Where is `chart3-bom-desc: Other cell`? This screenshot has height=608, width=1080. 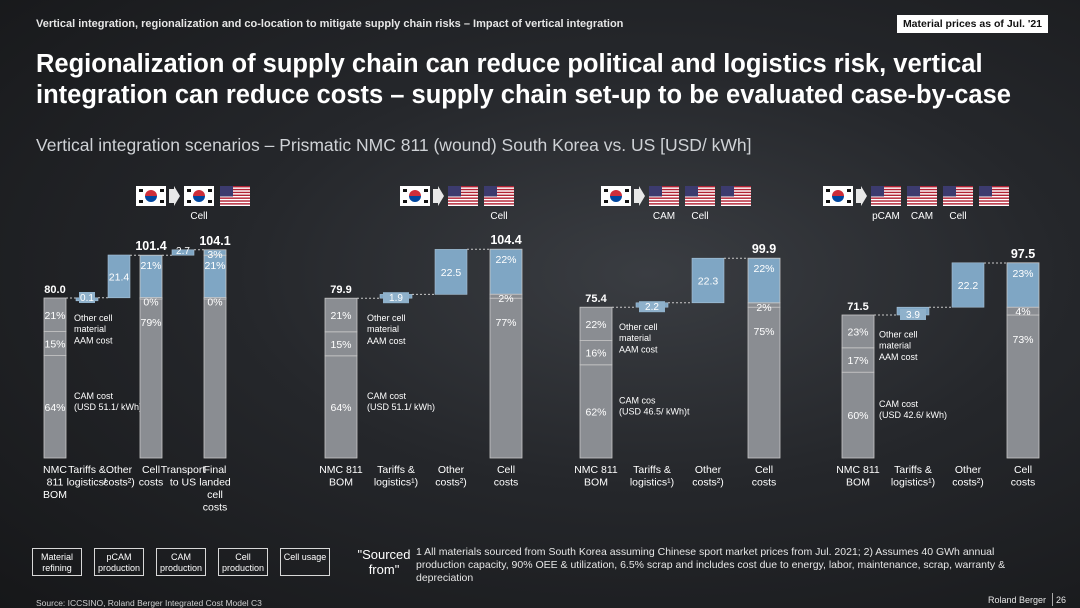 chart3-bom-desc: Other cell is located at coordinates (638, 327).